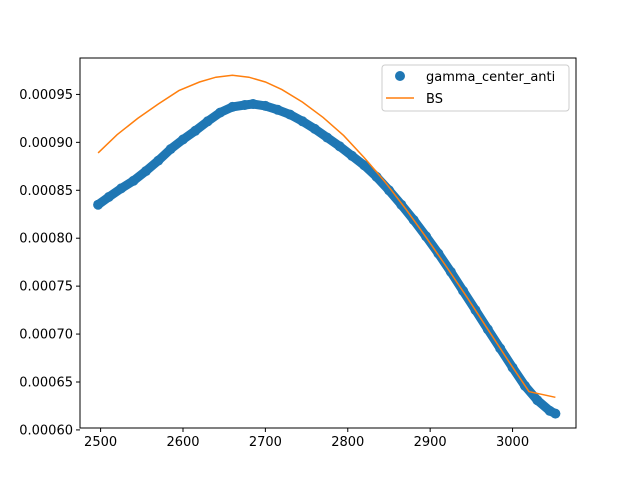  What do you see at coordinates (265, 442) in the screenshot?
I see `x-tick-label: 2700` at bounding box center [265, 442].